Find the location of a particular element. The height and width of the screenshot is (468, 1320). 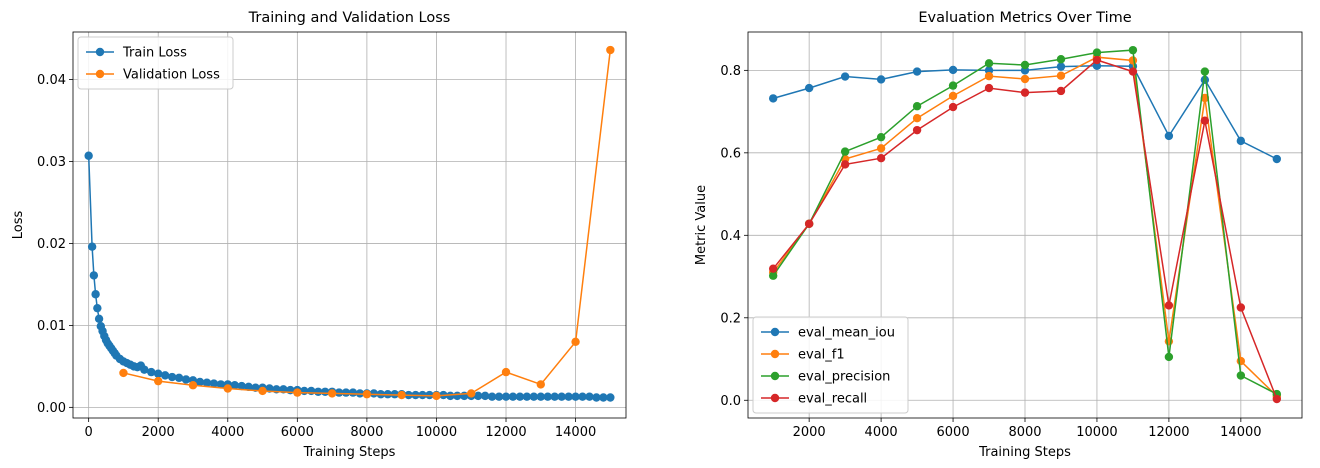

x-tick-label: 12000 is located at coordinates (1168, 432).